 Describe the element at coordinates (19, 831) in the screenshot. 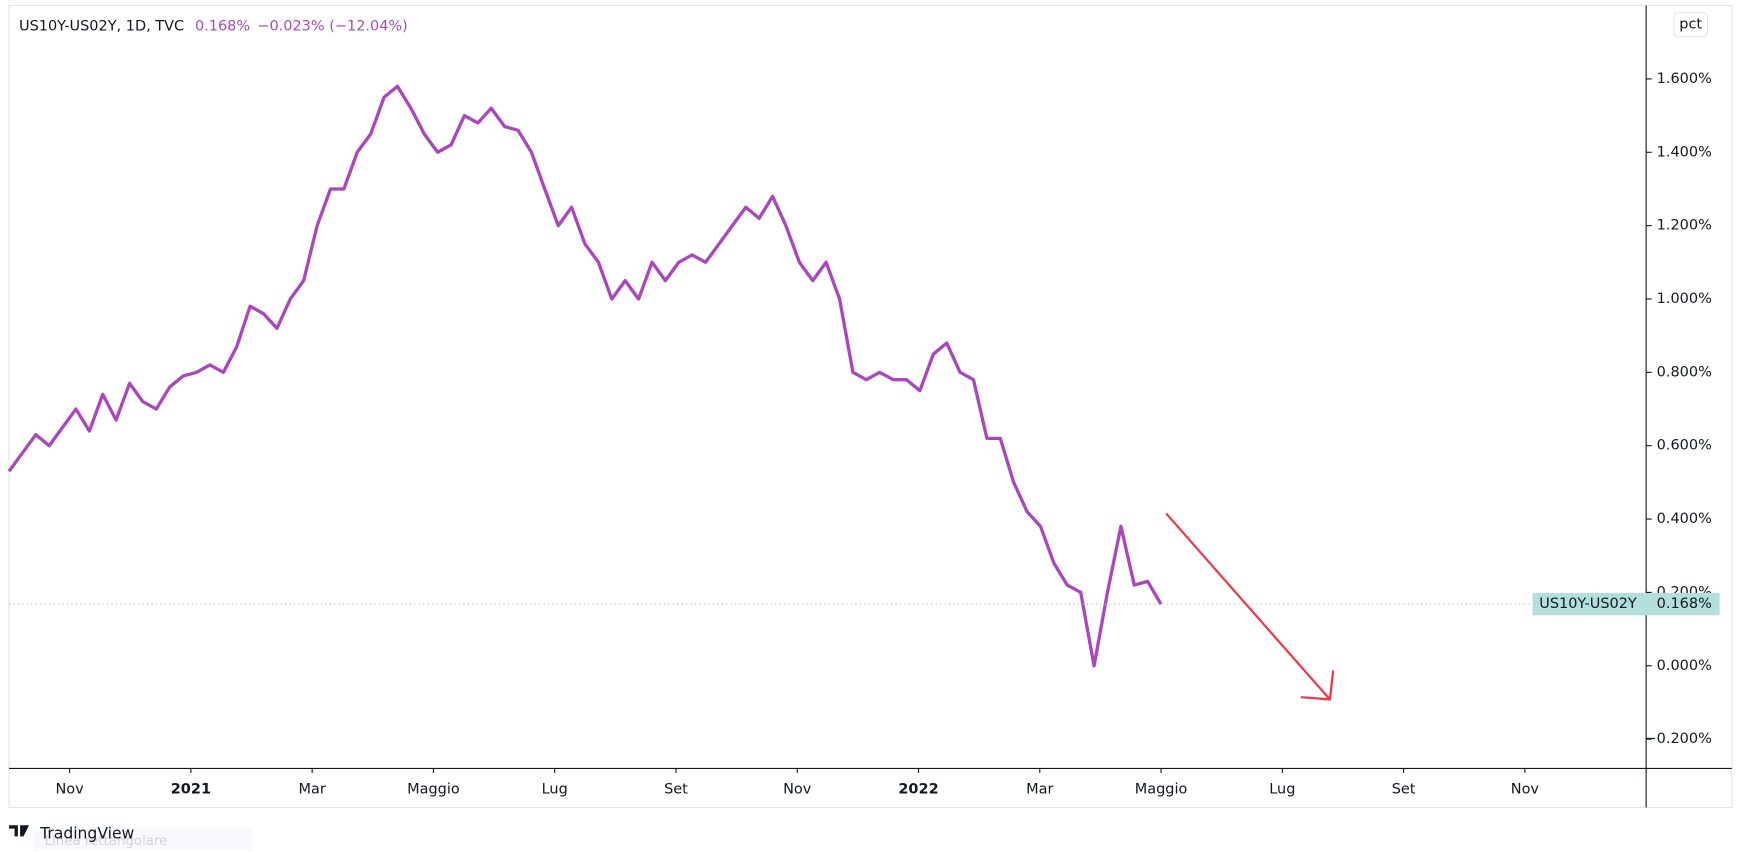

I see `brand-logo` at that location.